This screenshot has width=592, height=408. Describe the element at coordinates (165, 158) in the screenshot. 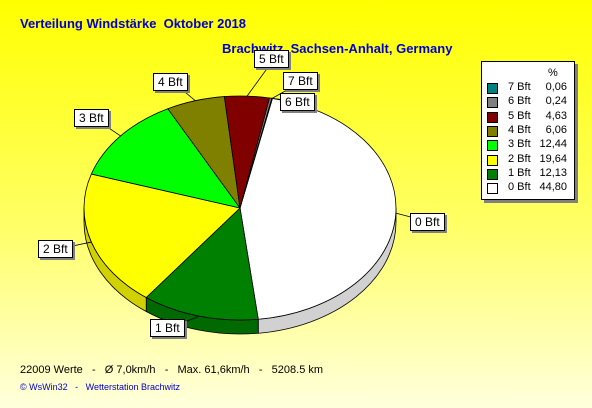

I see `pie-slice-3-bft` at that location.